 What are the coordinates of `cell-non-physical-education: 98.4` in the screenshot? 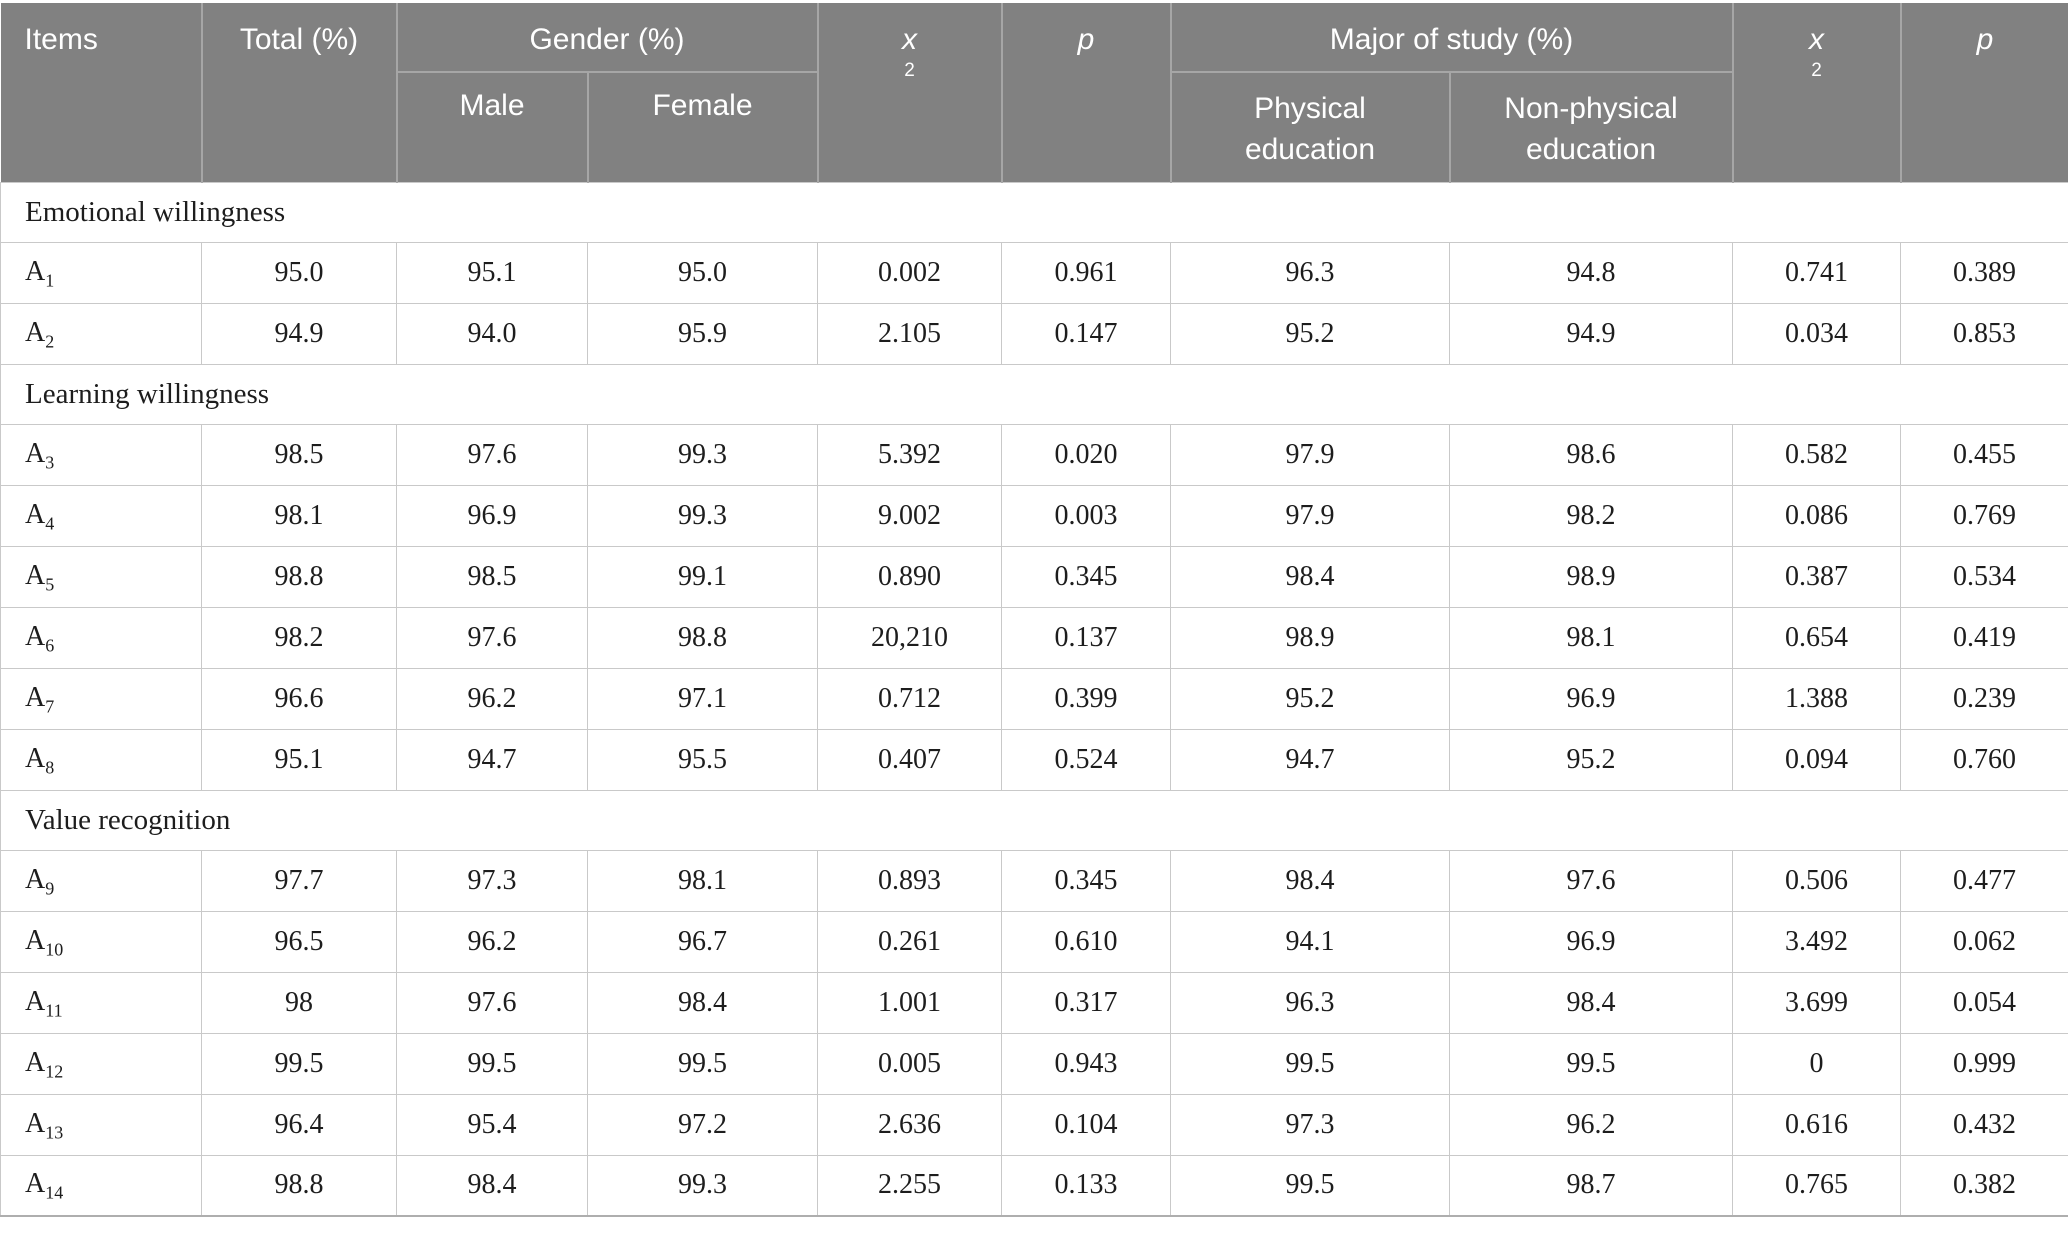 It's located at (1591, 1002).